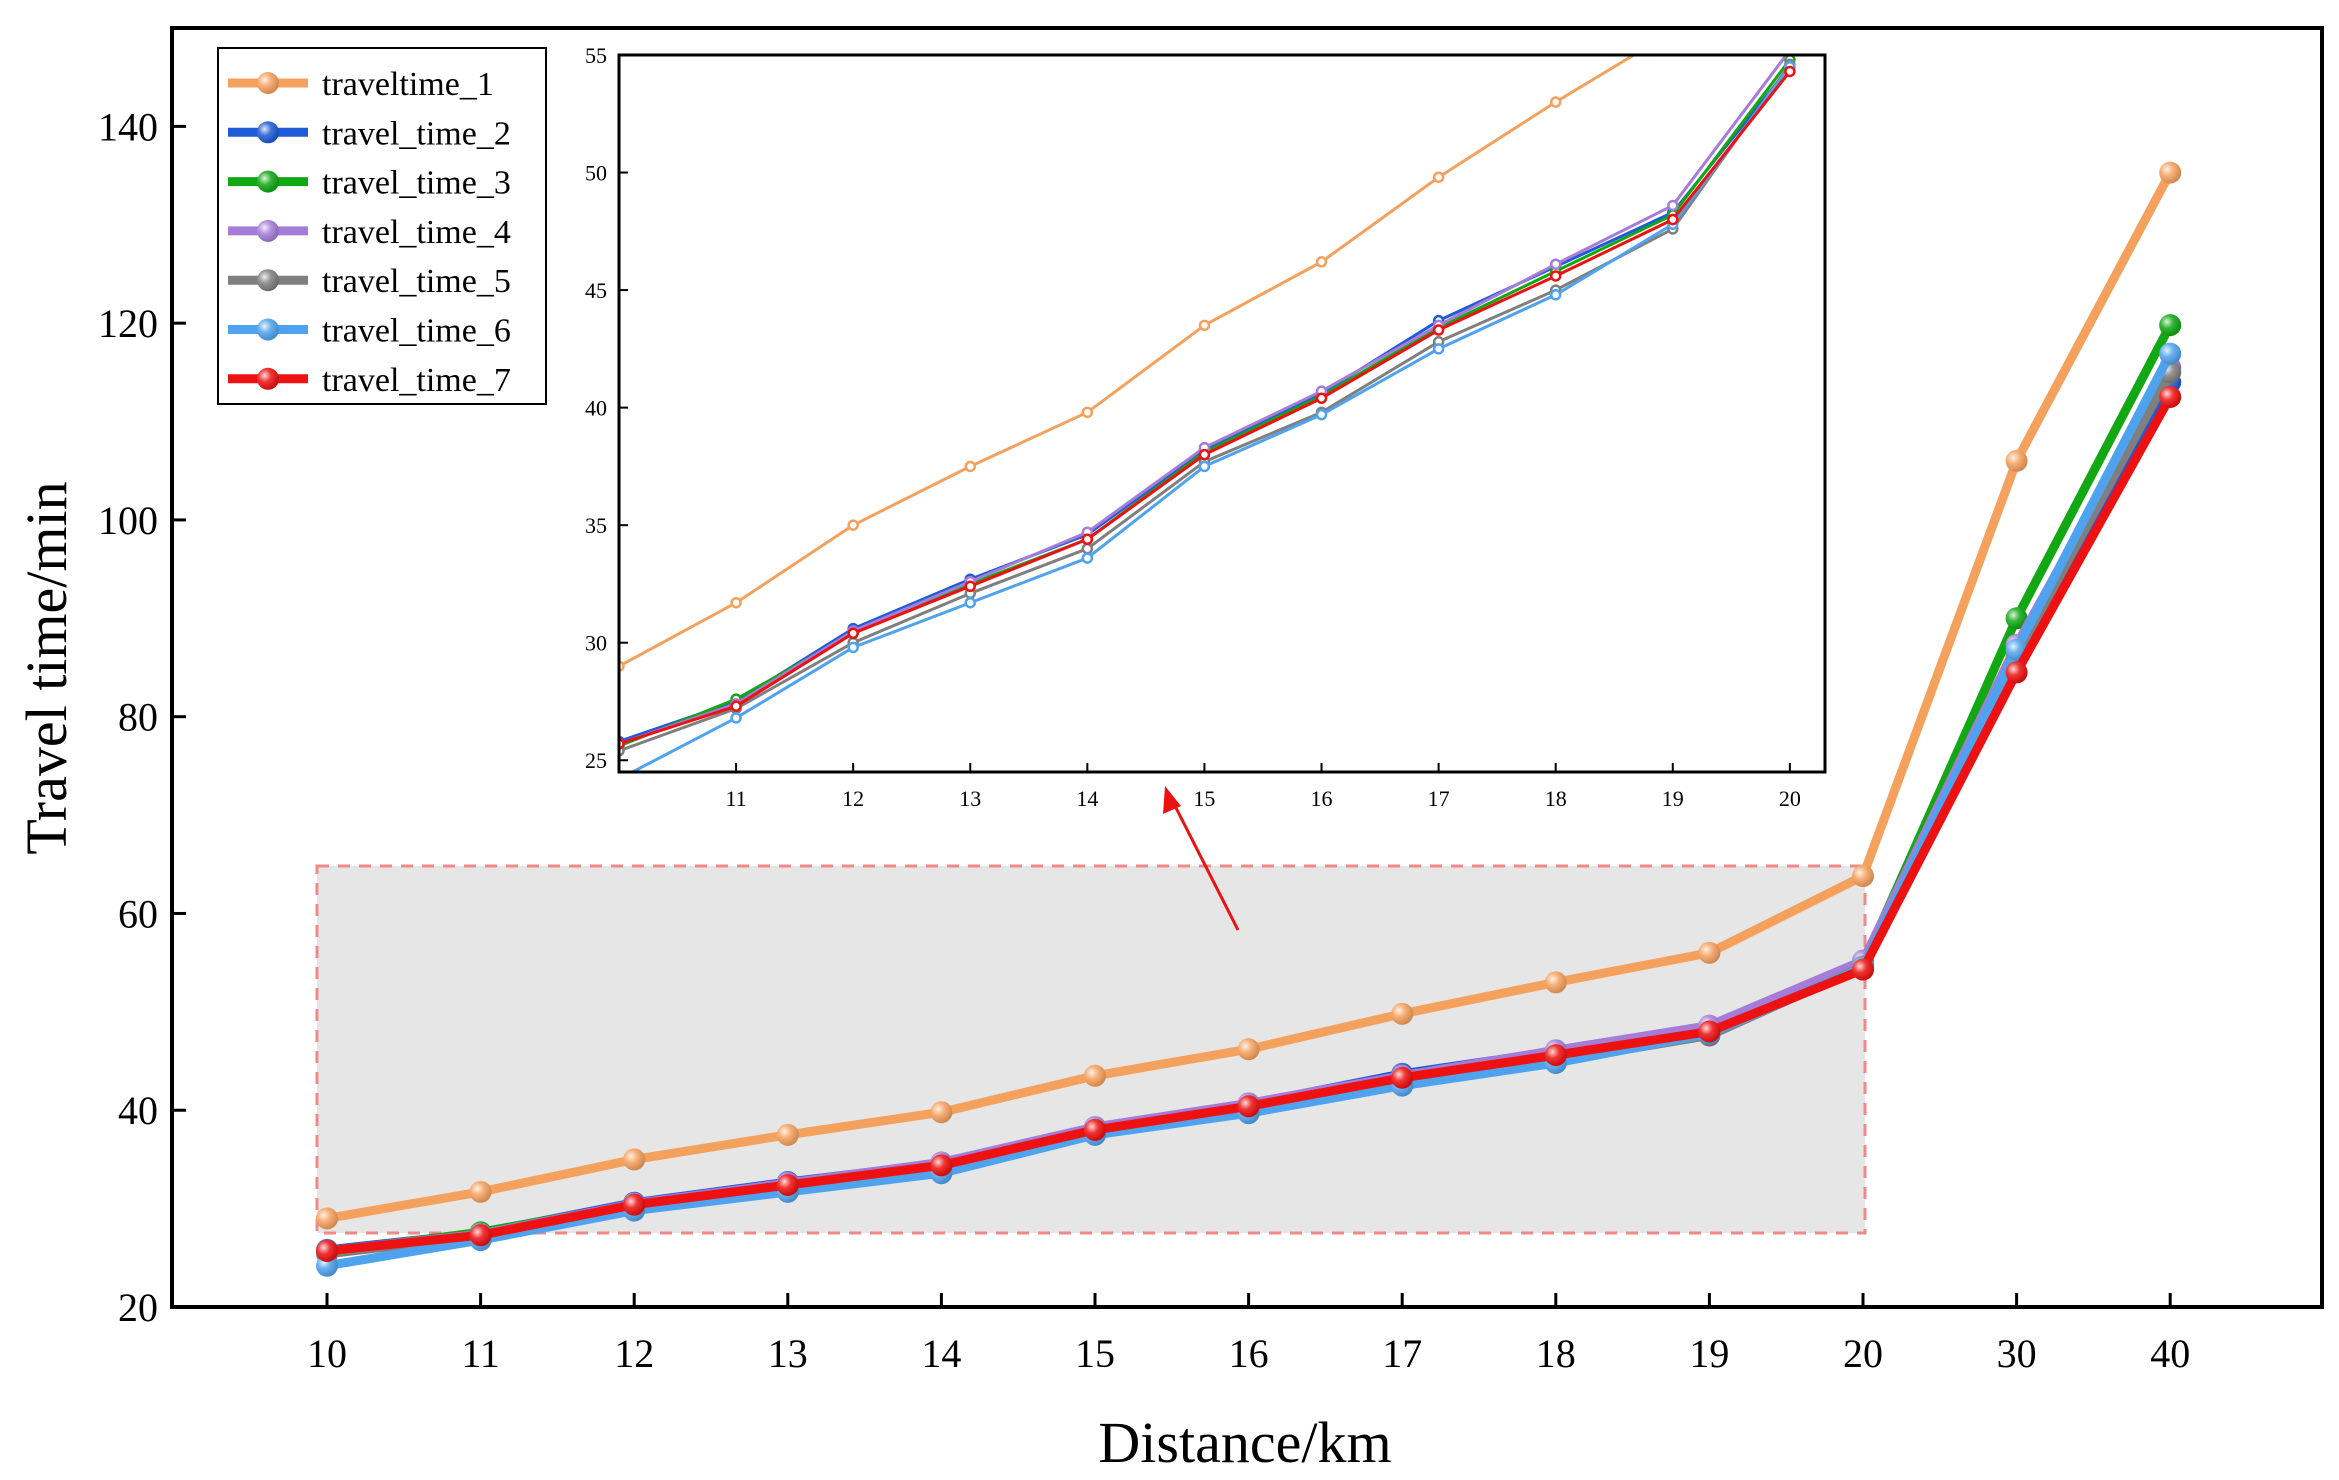 The image size is (2339, 1480). Describe the element at coordinates (416, 183) in the screenshot. I see `legend-label: travel_time_3` at that location.